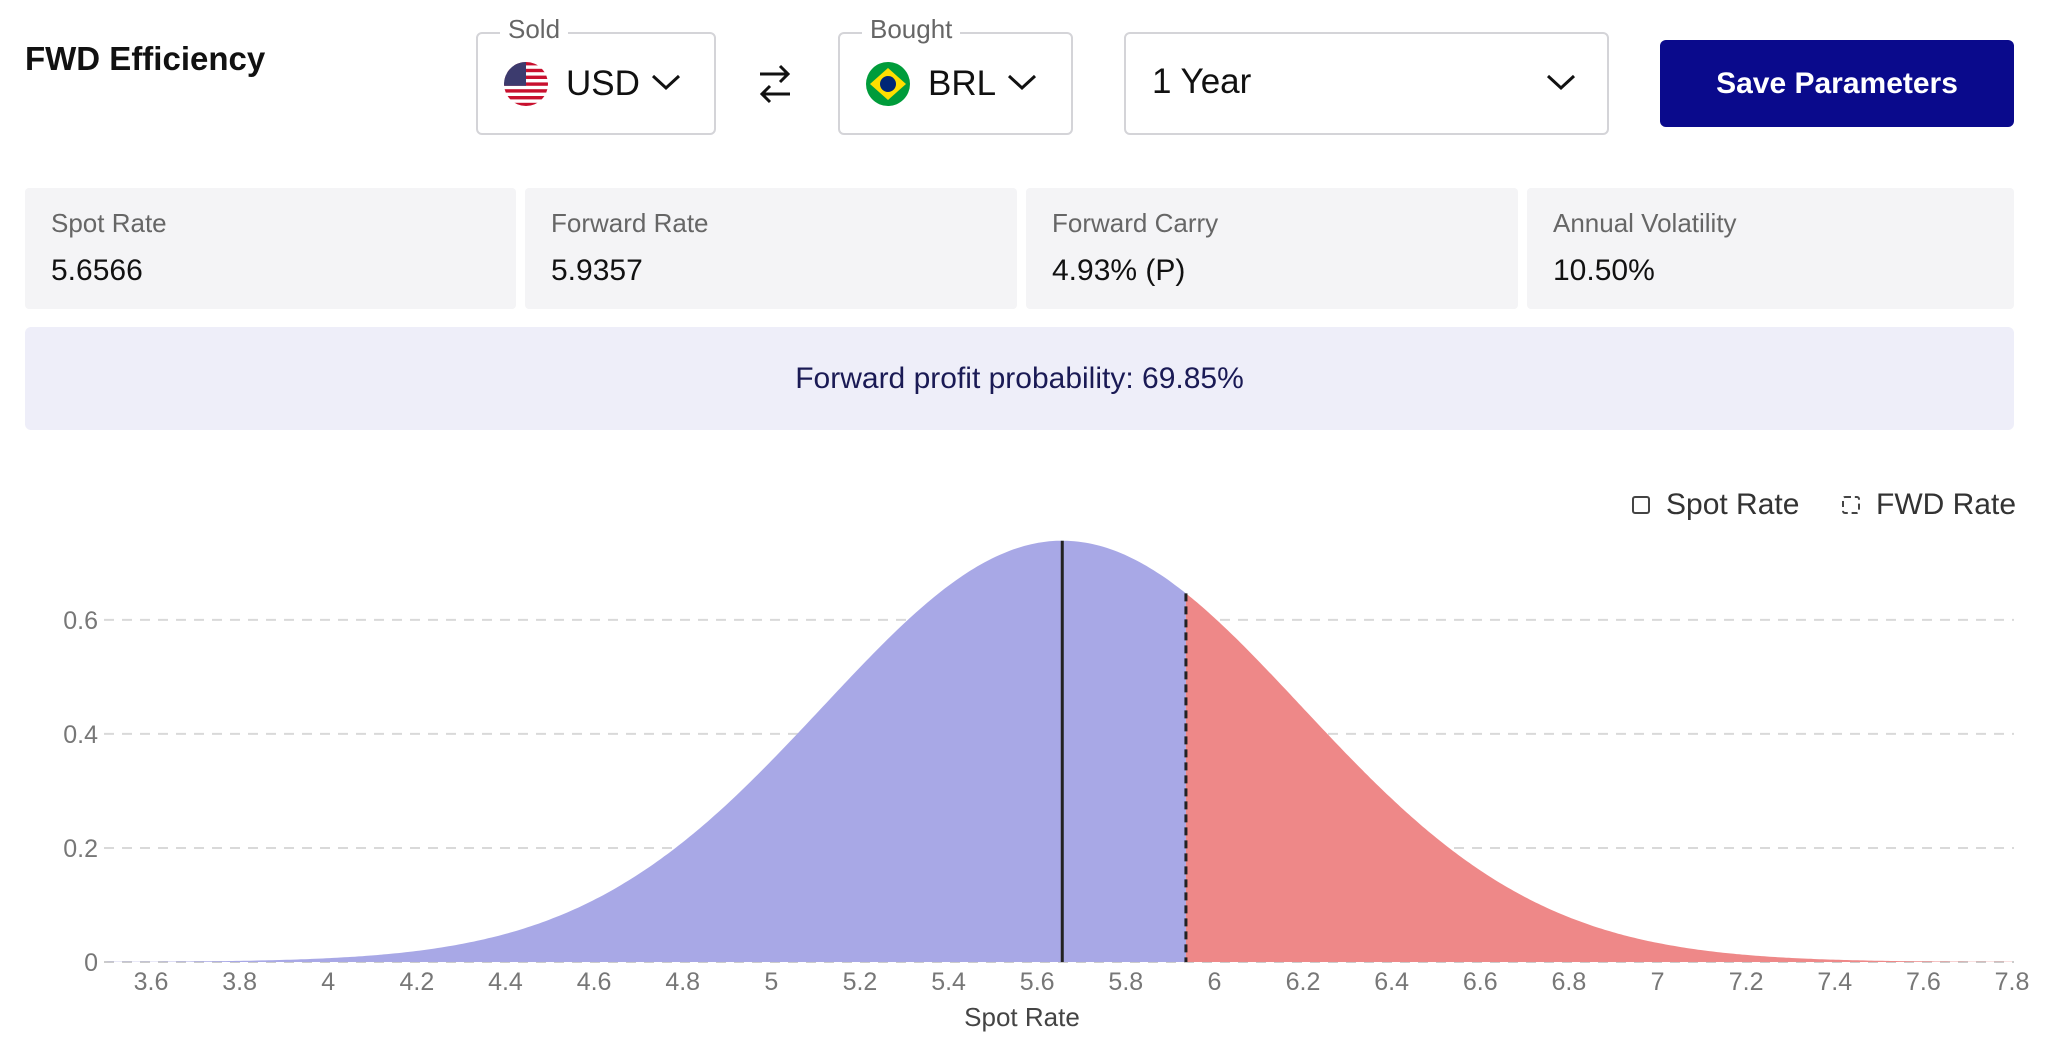 This screenshot has height=1043, width=2048. I want to click on x-axis-label: Spot Rate, so click(1022, 1017).